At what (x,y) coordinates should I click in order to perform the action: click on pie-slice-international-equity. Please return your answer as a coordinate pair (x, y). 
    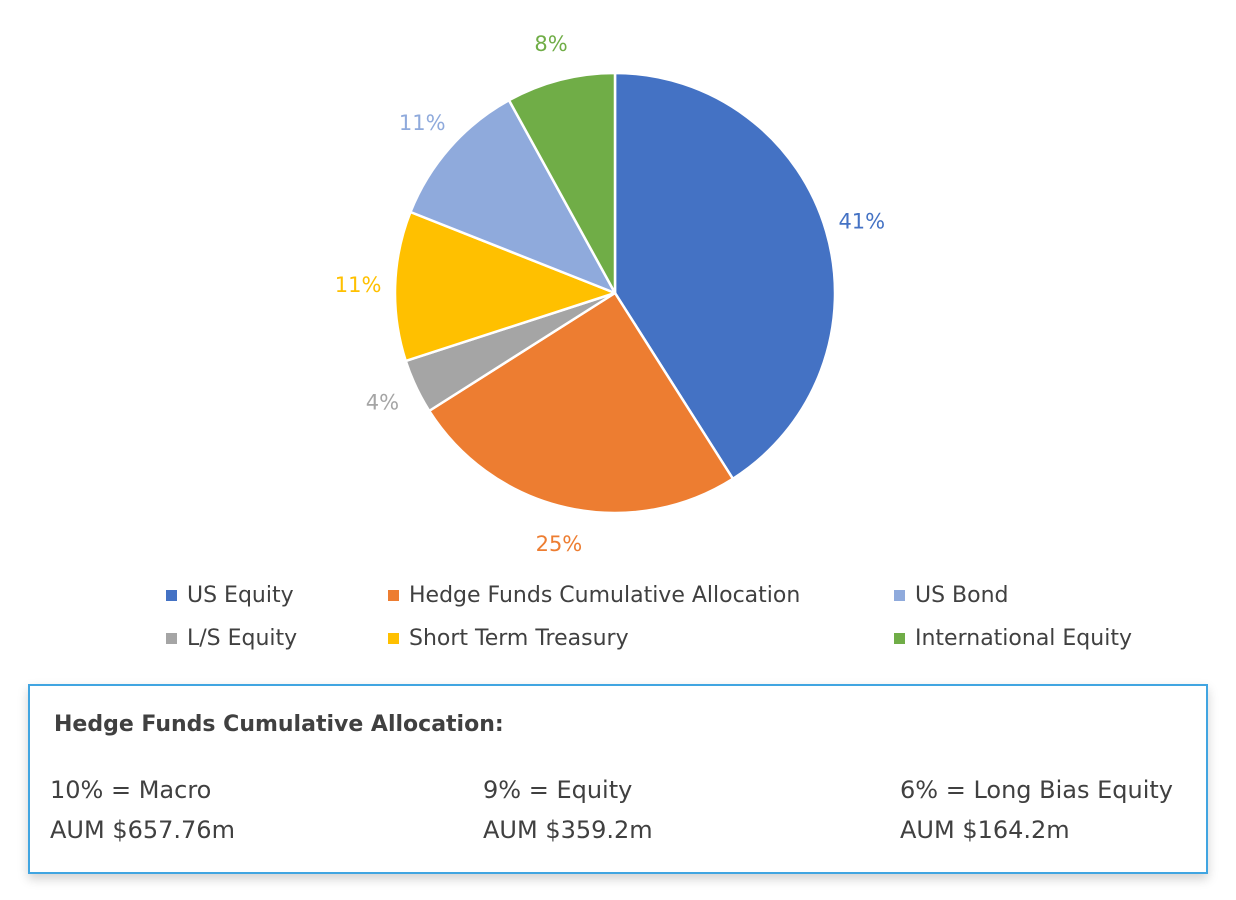
    Looking at the image, I should click on (562, 183).